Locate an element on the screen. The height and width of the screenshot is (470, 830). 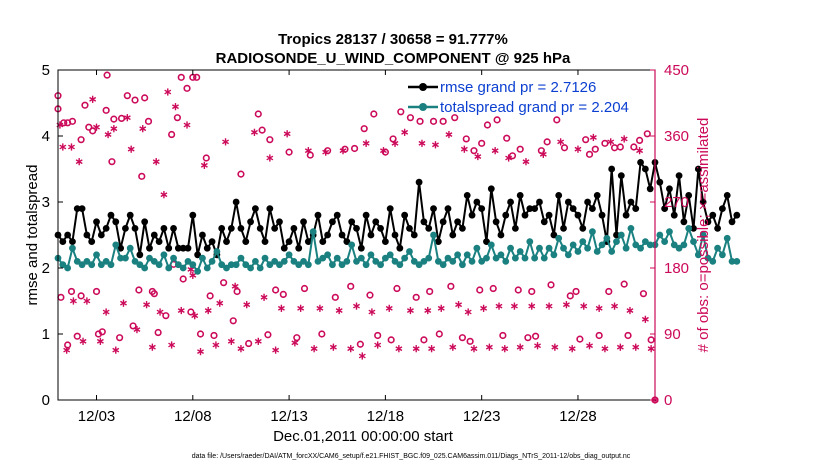
legend-spread-label: totalspread grand pr = 2.204 is located at coordinates (534, 107).